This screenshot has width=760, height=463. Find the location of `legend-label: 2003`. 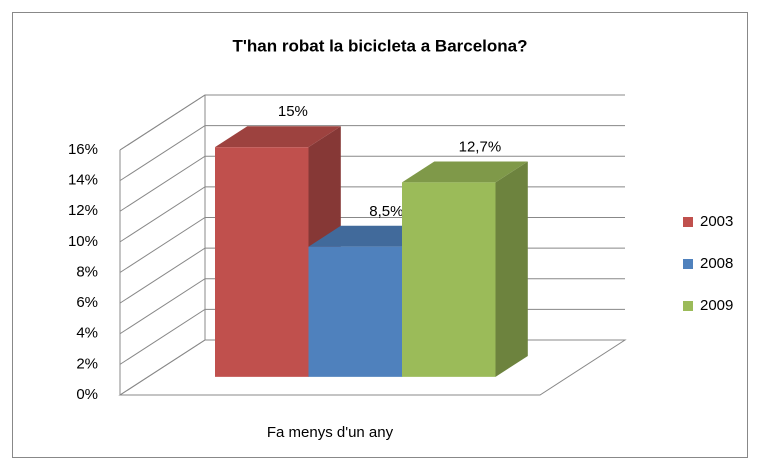

legend-label: 2003 is located at coordinates (716, 221).